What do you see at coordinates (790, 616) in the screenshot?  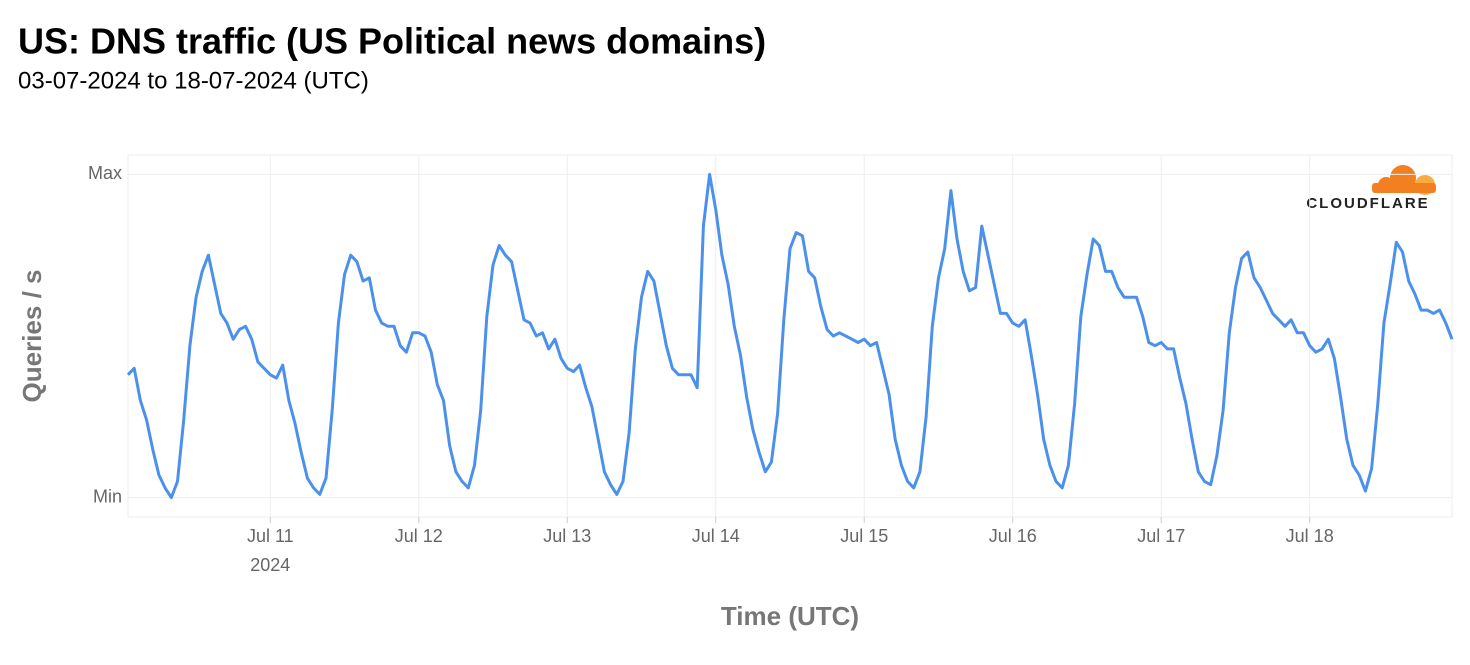 I see `x-axis-label: Time (UTC)` at bounding box center [790, 616].